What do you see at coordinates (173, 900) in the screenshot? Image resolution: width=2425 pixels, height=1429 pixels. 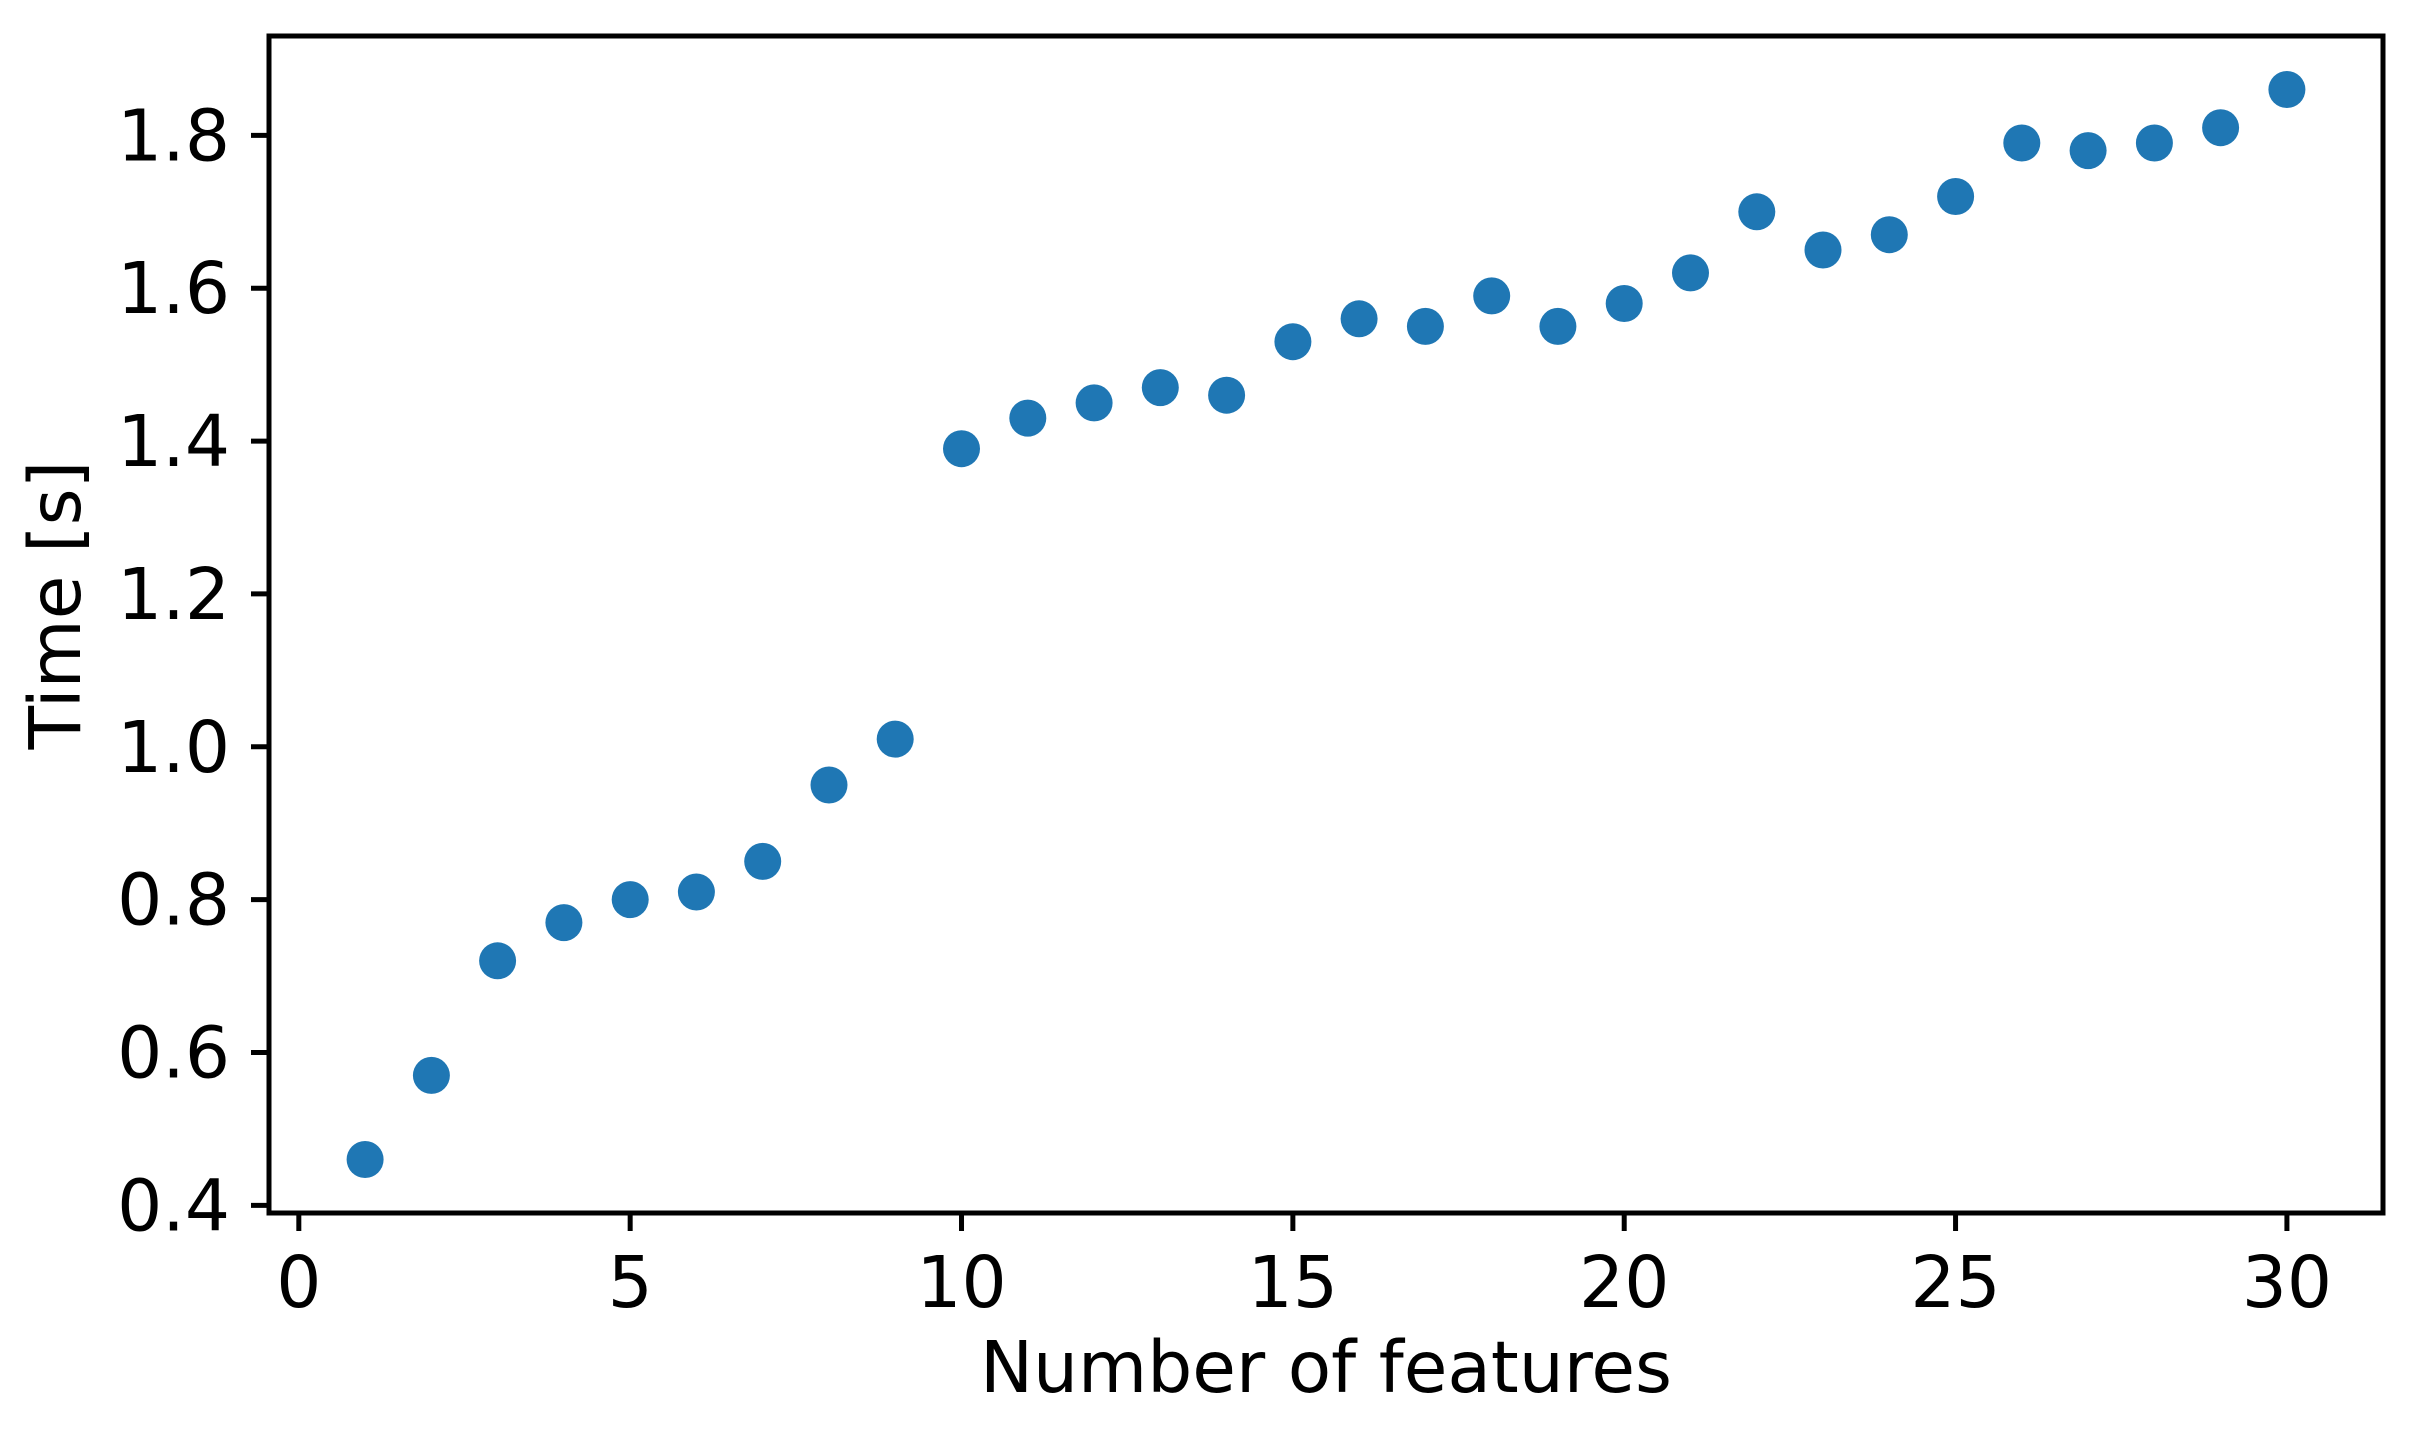 I see `y-tick-label: 0.8` at bounding box center [173, 900].